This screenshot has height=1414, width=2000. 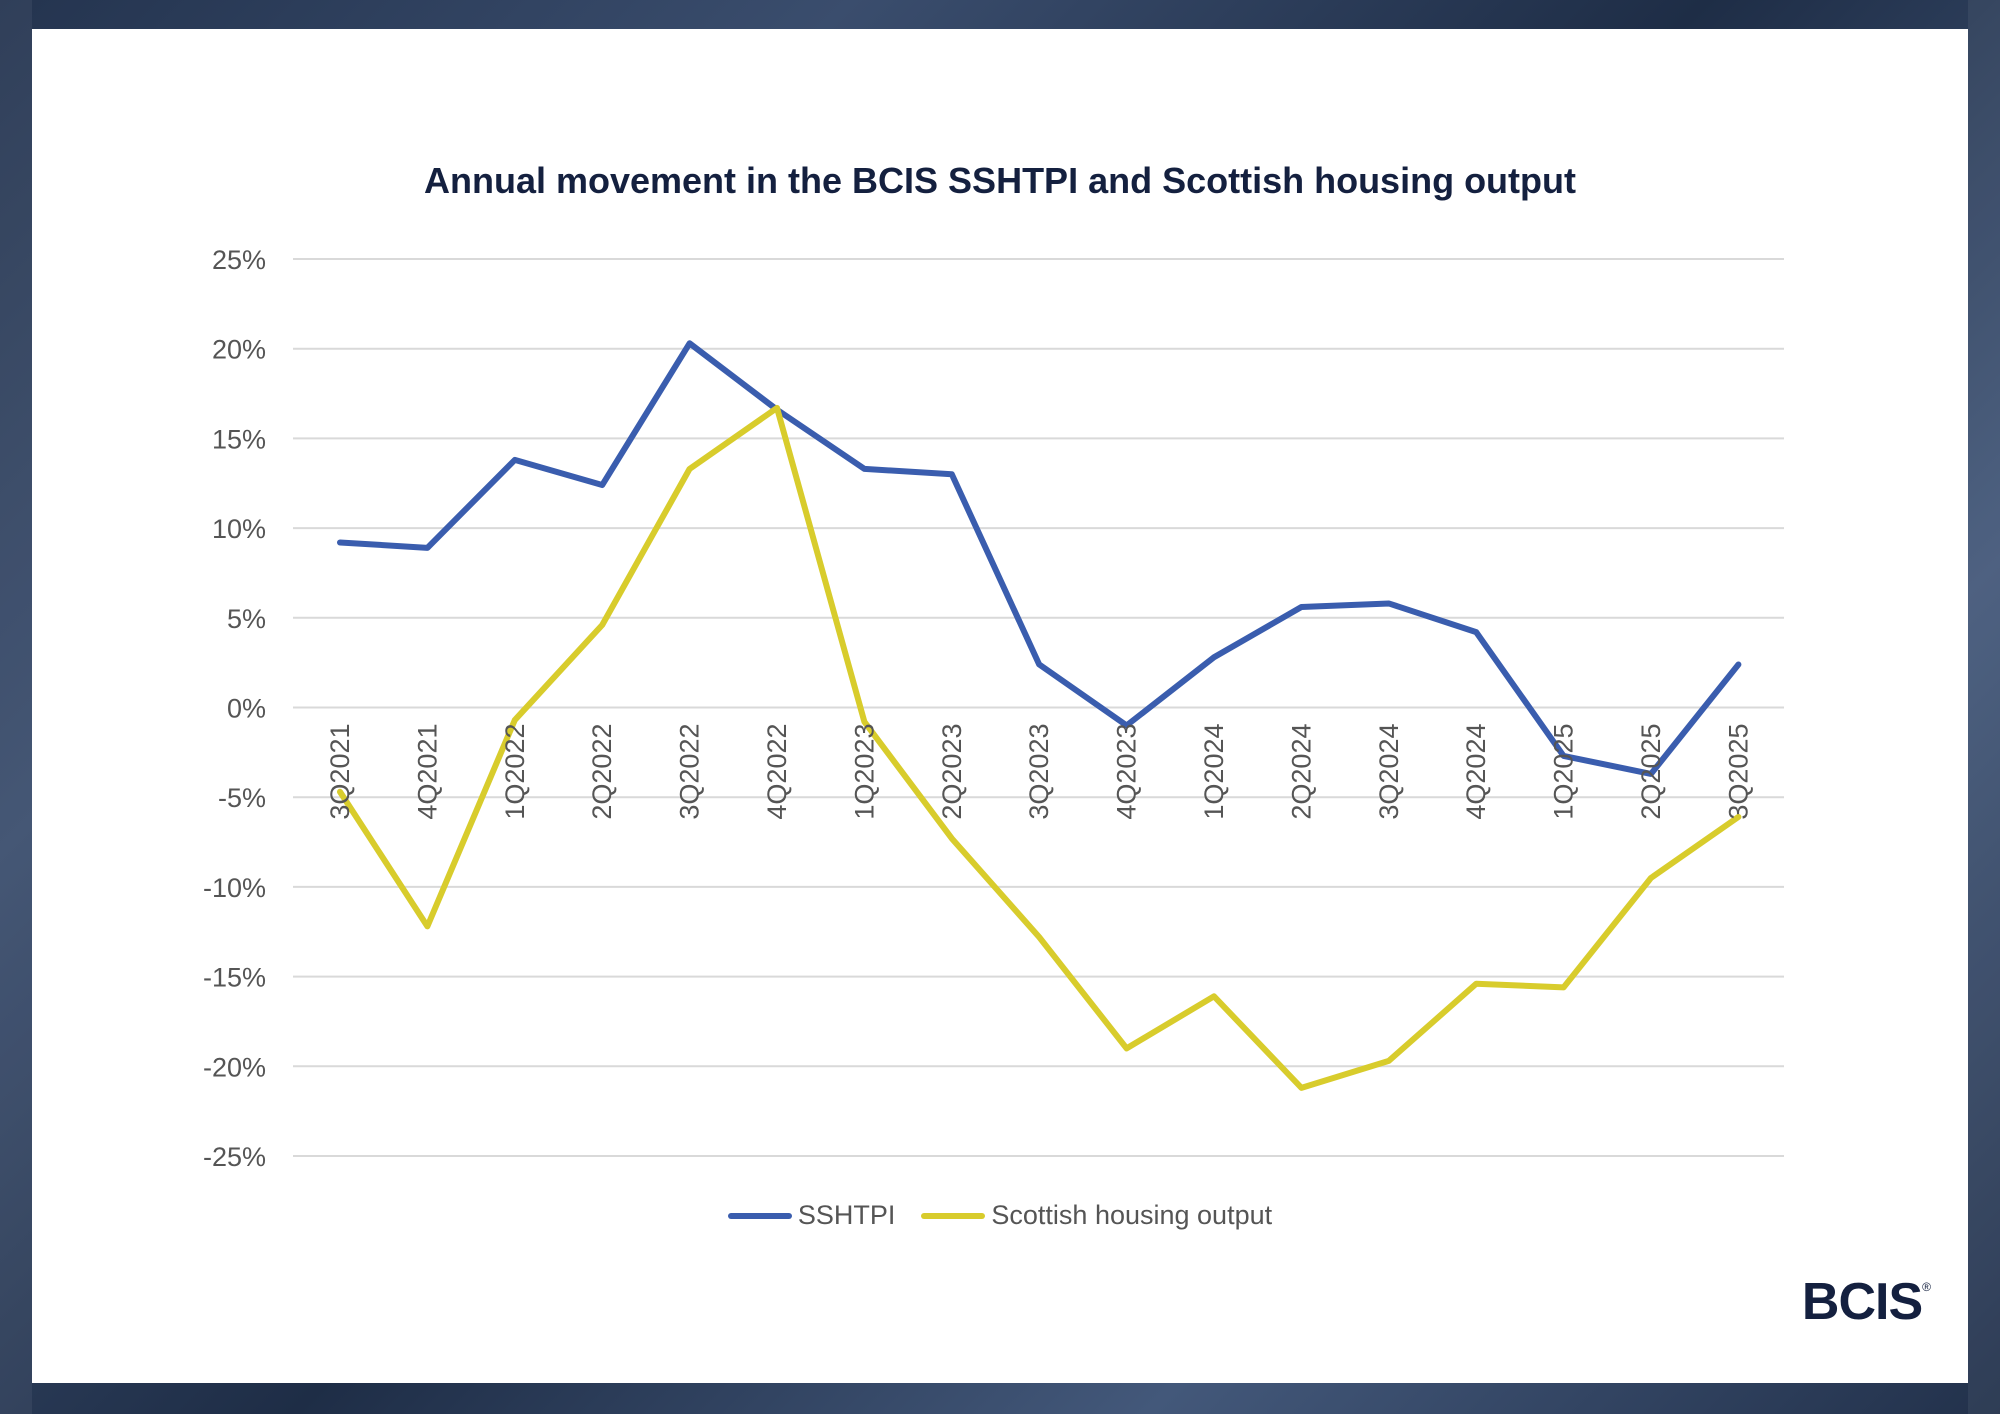 What do you see at coordinates (1476, 772) in the screenshot?
I see `x-tick-label: 4Q2024` at bounding box center [1476, 772].